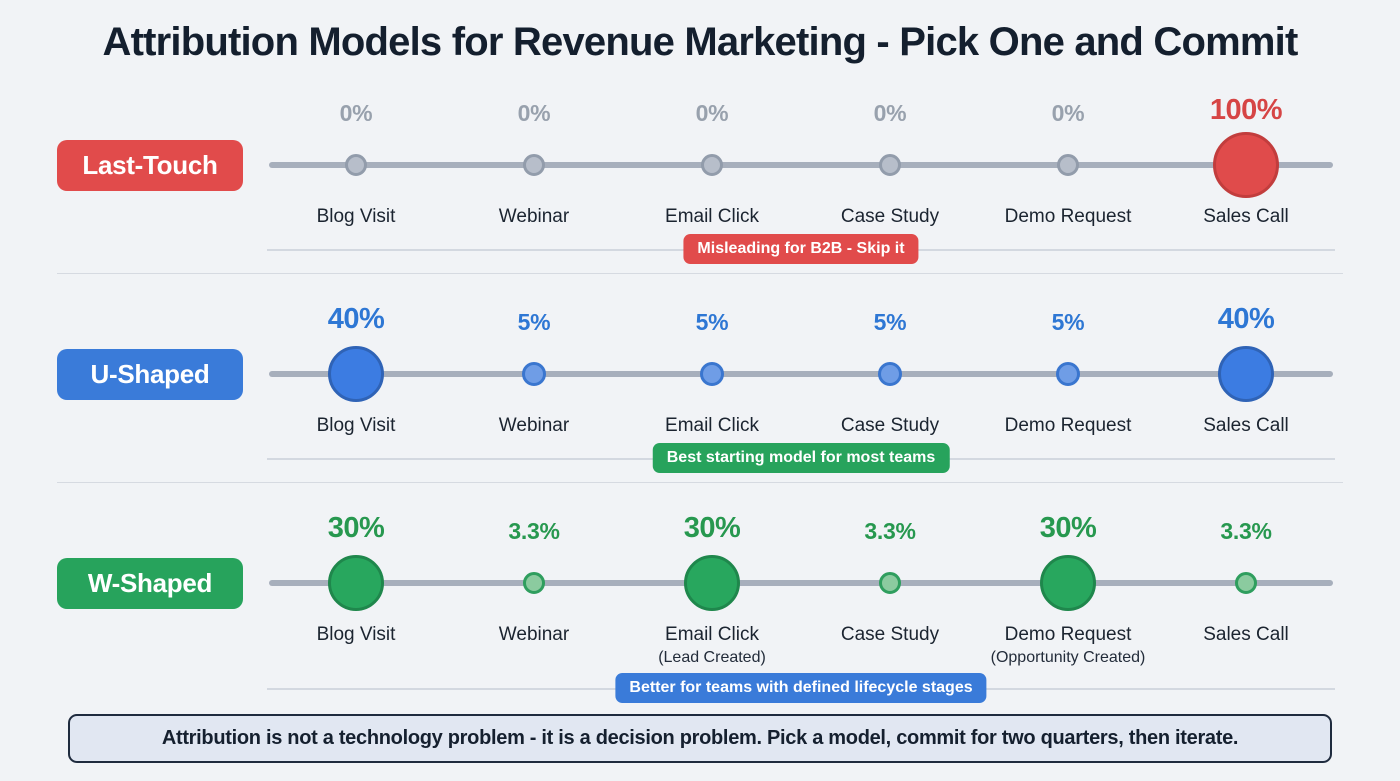 The width and height of the screenshot is (1400, 781). I want to click on touchpoint-demo-request: 5% Demo Request, so click(1068, 367).